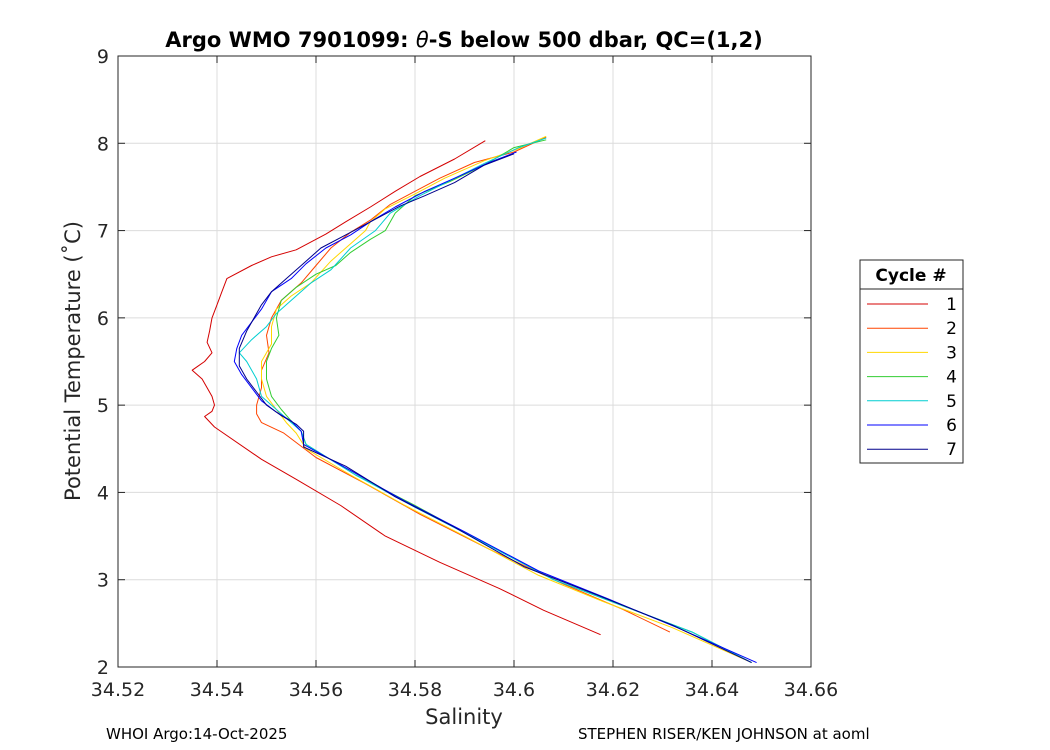 The width and height of the screenshot is (1050, 750). I want to click on y-tick-label: 4, so click(103, 493).